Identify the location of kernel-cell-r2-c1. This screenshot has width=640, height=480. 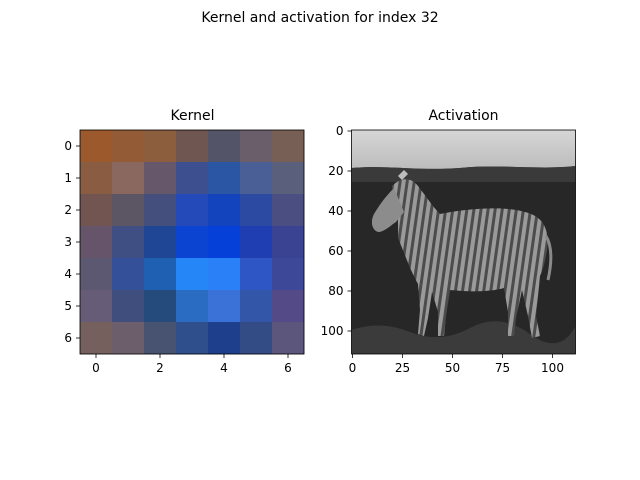
(128, 210).